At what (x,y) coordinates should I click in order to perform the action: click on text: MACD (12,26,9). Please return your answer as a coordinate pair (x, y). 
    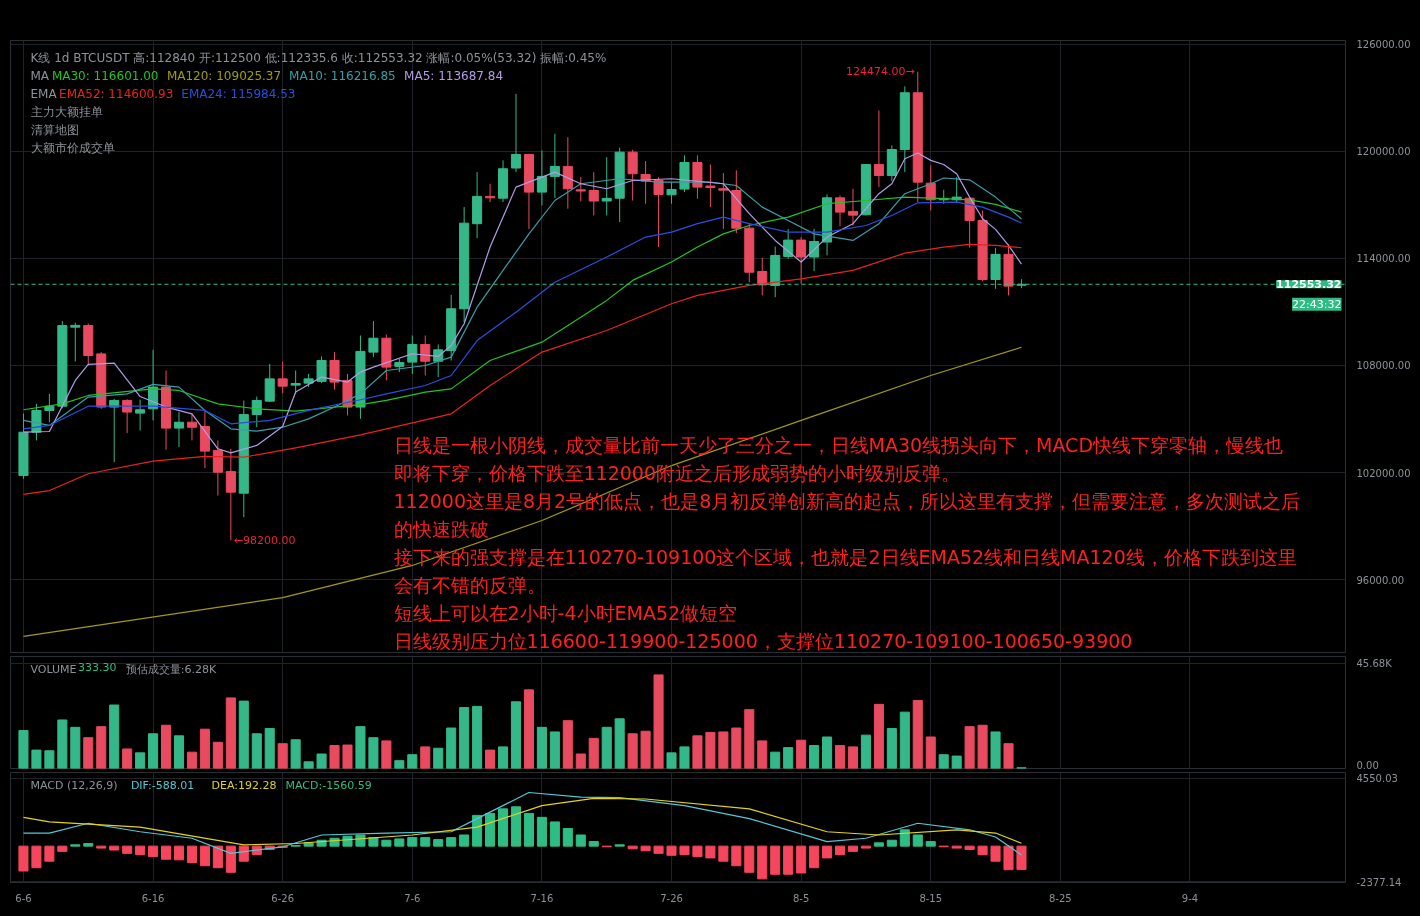
    Looking at the image, I should click on (74, 785).